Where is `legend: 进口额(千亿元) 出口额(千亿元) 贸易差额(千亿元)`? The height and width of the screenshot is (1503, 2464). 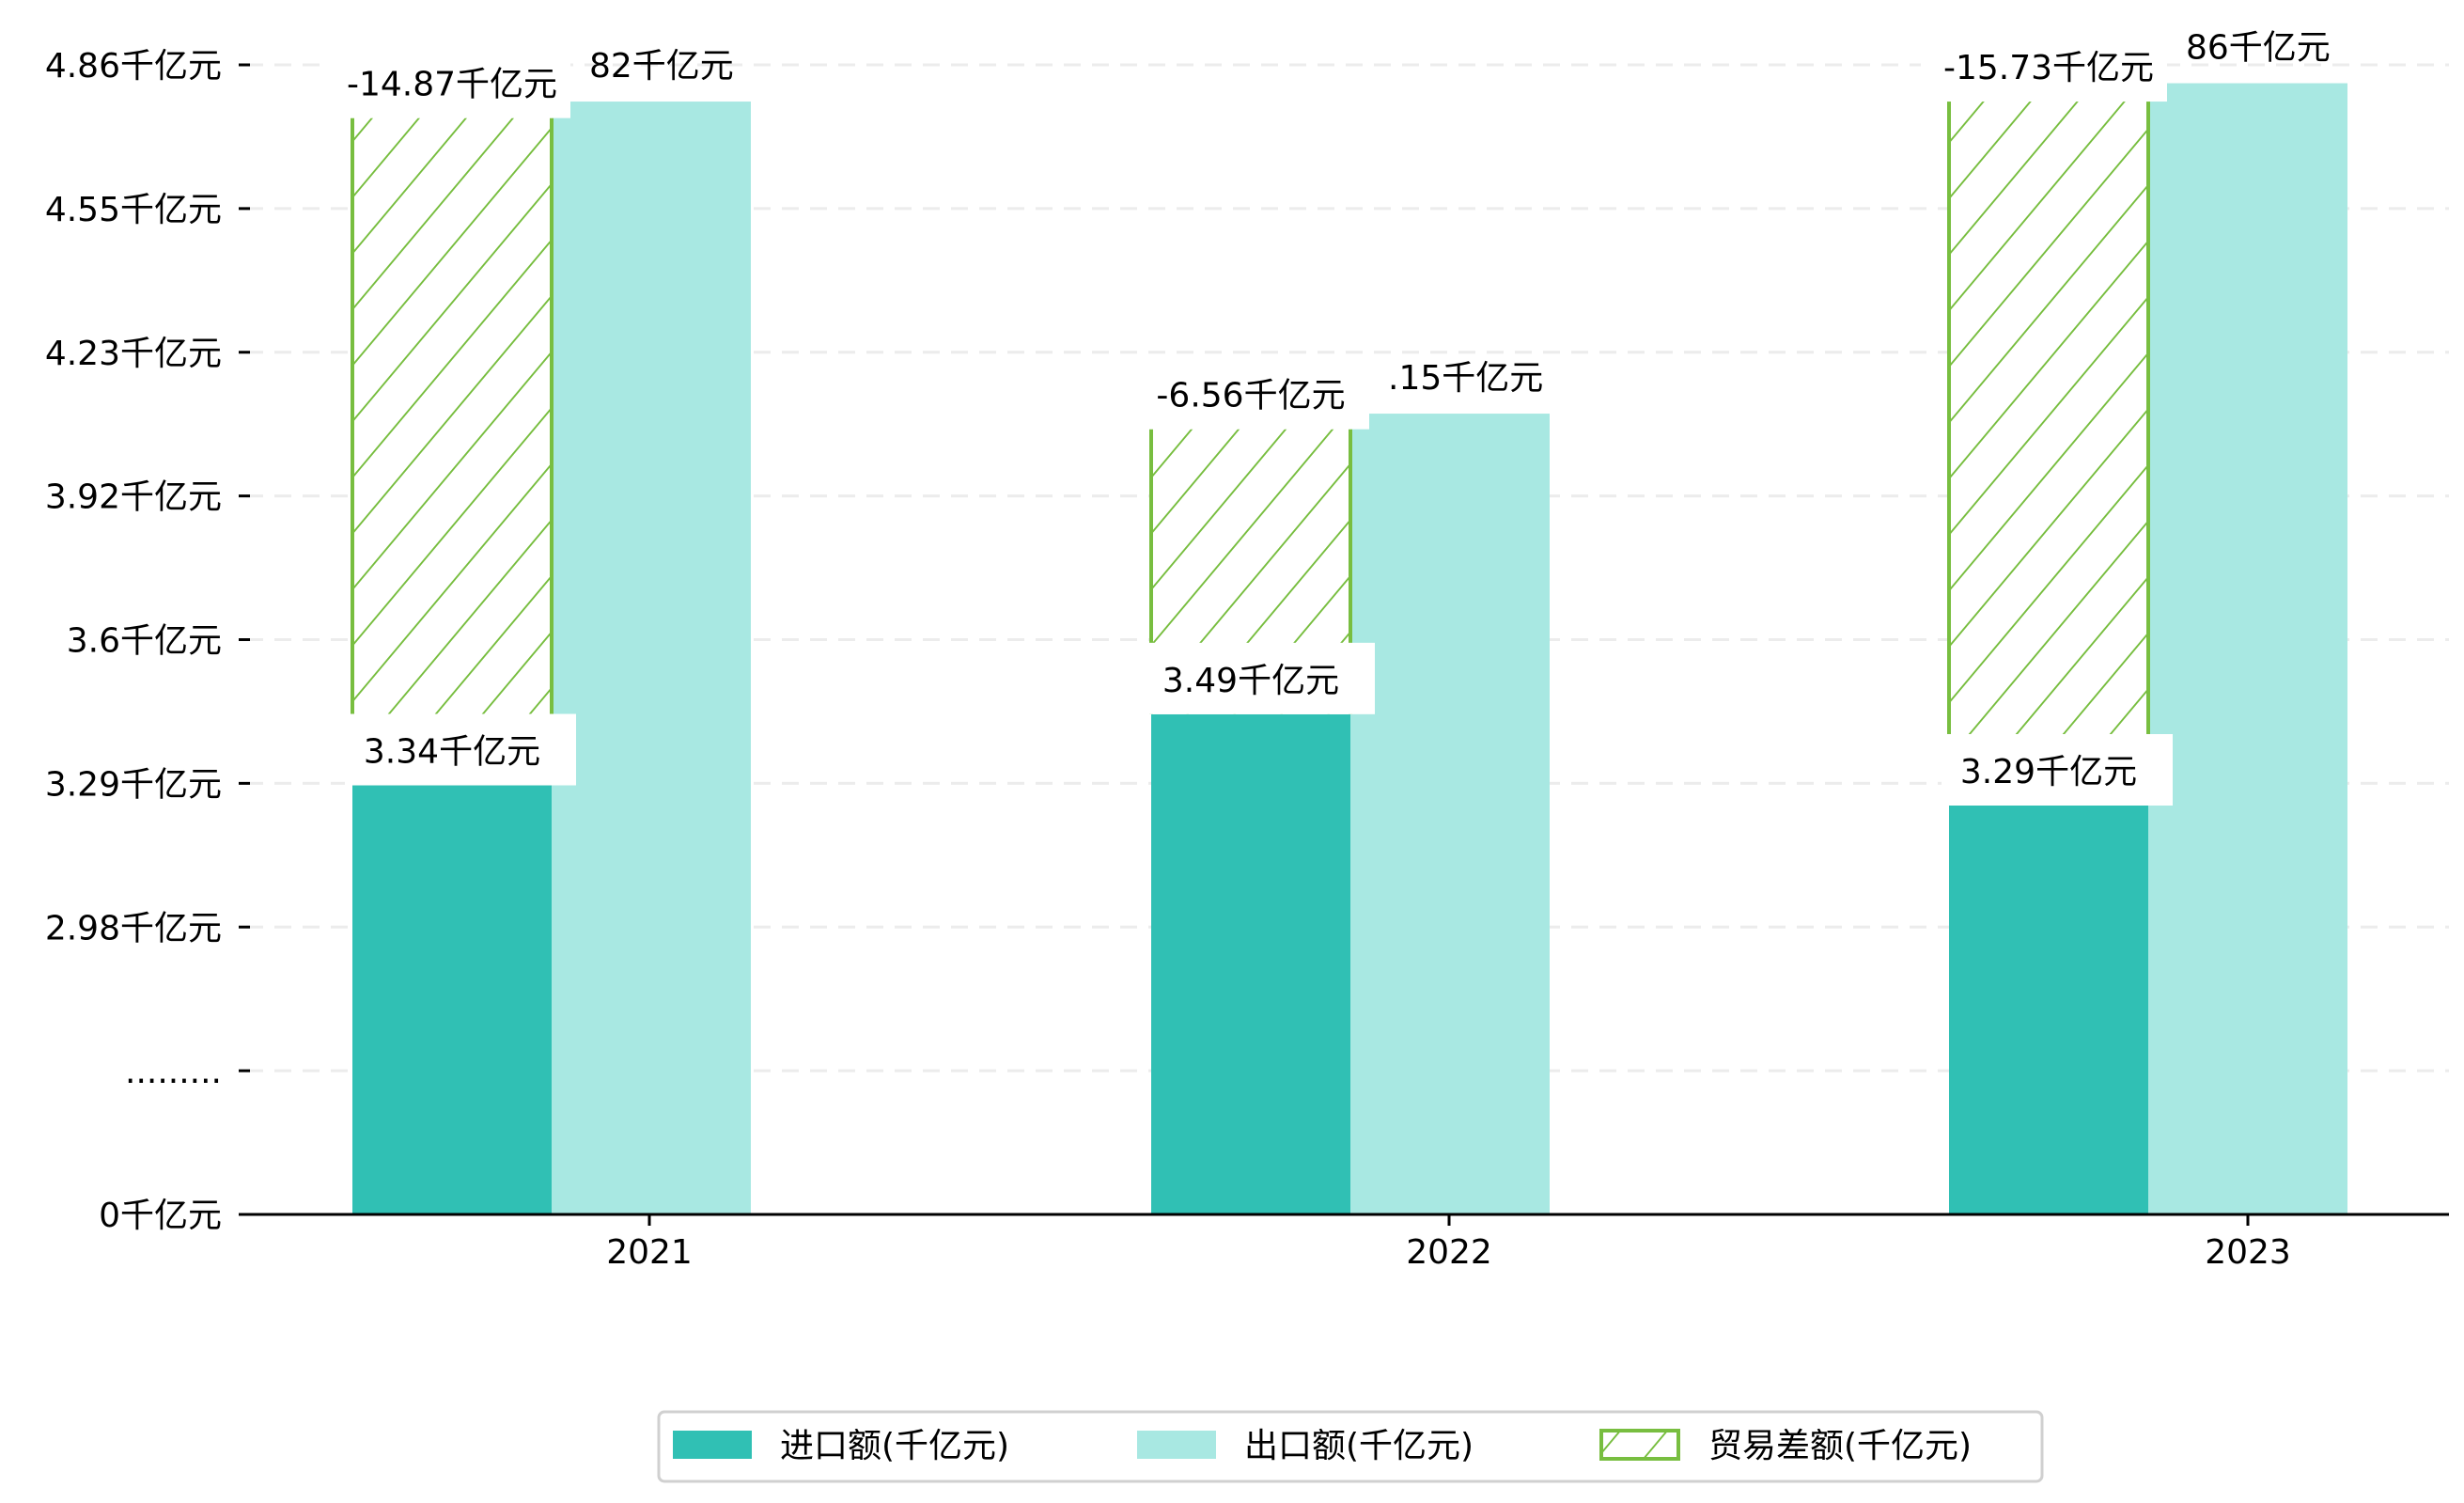 legend: 进口额(千亿元) 出口额(千亿元) 贸易差额(千亿元) is located at coordinates (1350, 1446).